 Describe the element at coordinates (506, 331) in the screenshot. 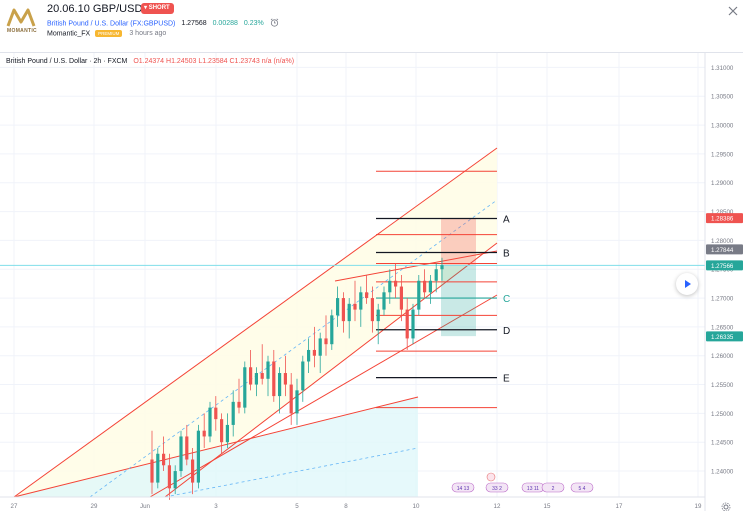

I see `level-label-d: D` at that location.